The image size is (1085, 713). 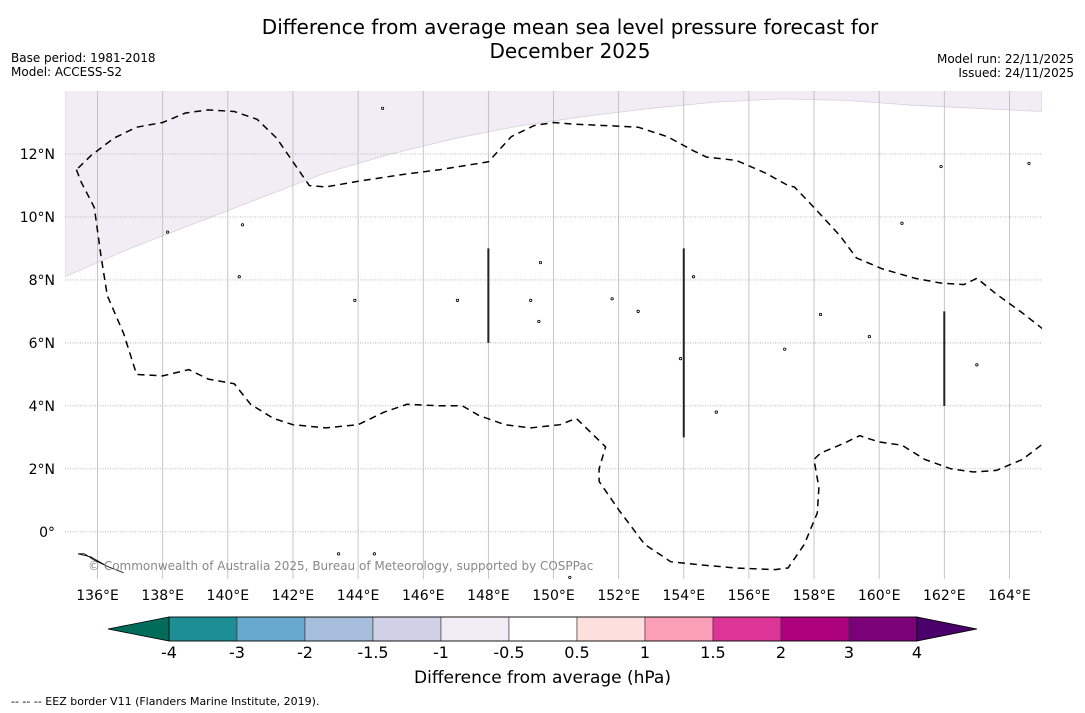 I want to click on longitude-tick-label: 158°E, so click(x=814, y=596).